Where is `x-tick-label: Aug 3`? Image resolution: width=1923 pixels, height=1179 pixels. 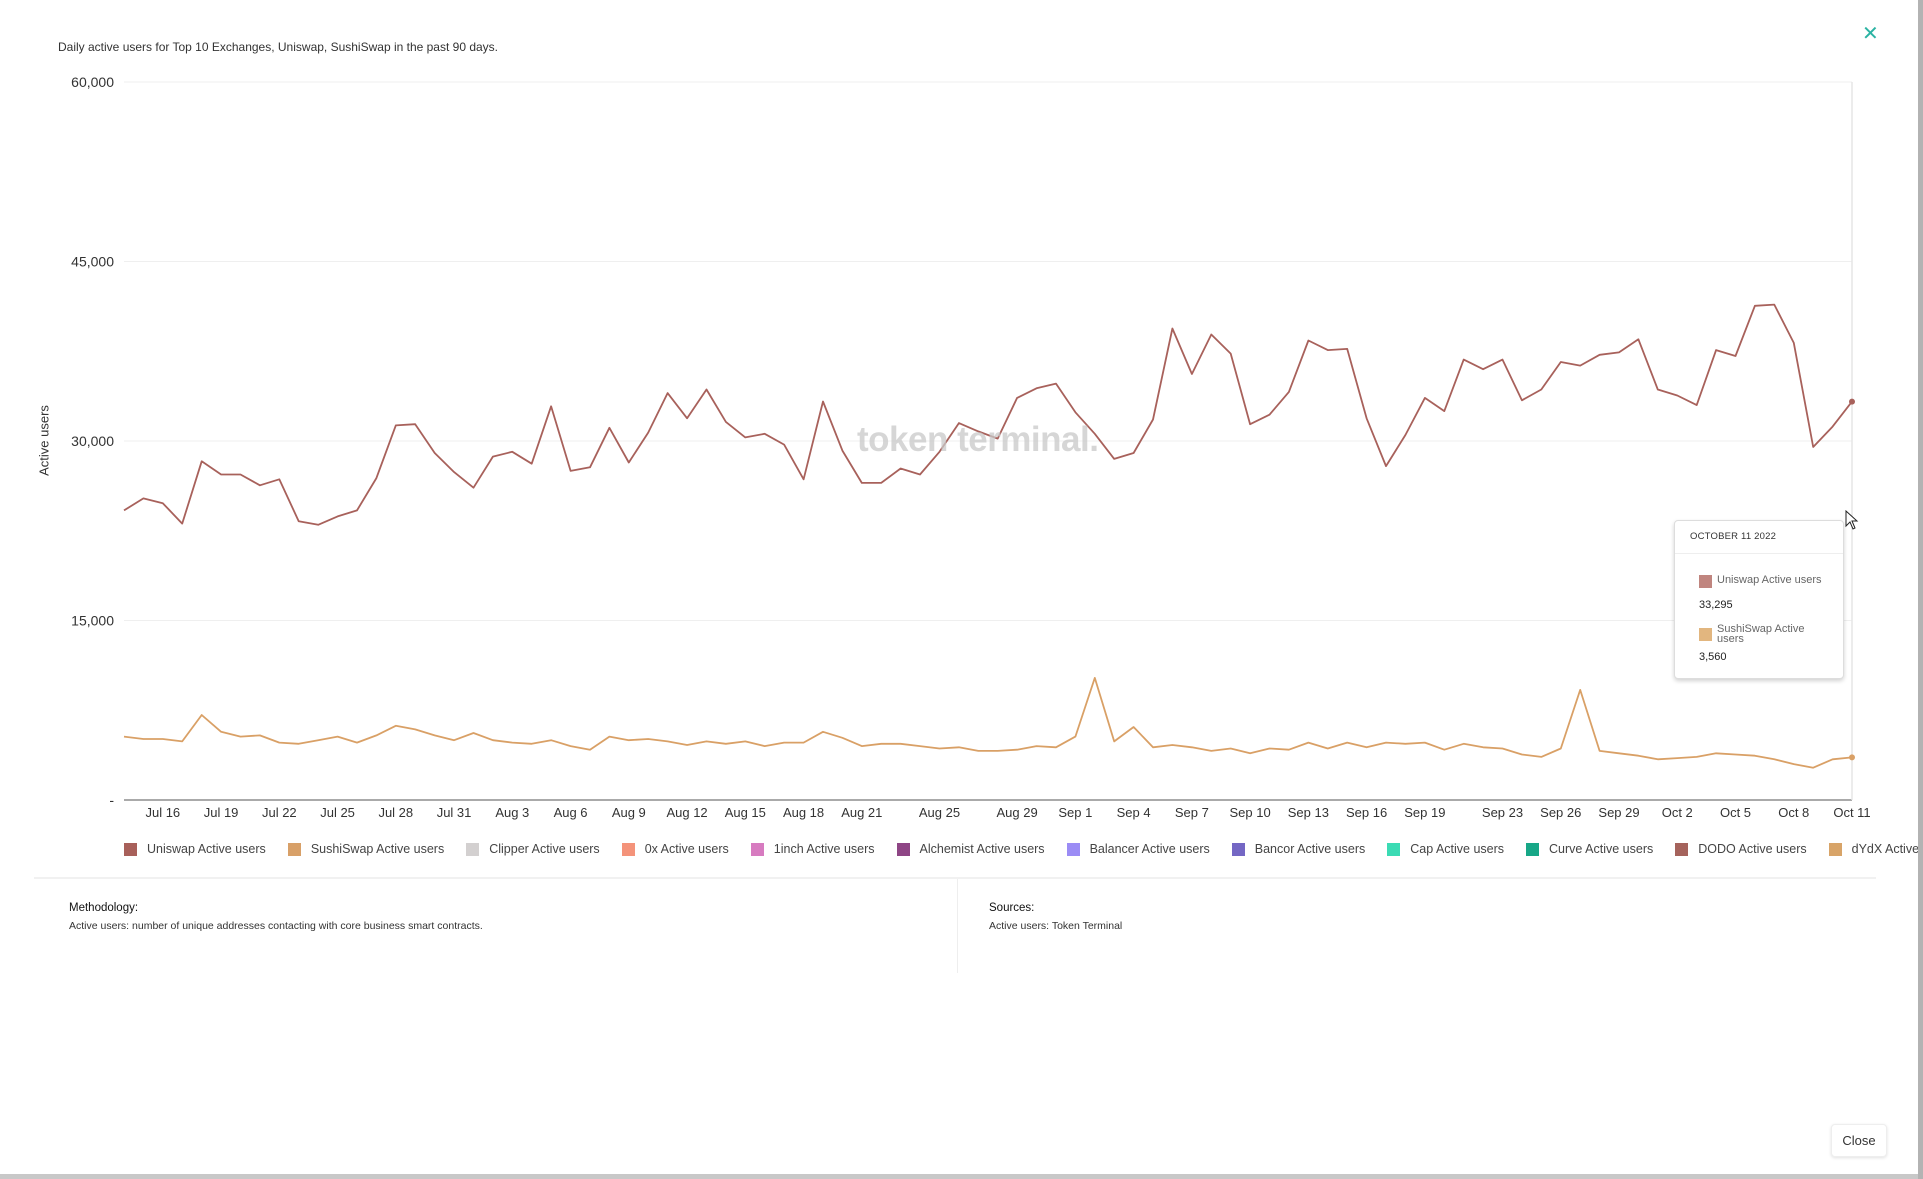 x-tick-label: Aug 3 is located at coordinates (512, 812).